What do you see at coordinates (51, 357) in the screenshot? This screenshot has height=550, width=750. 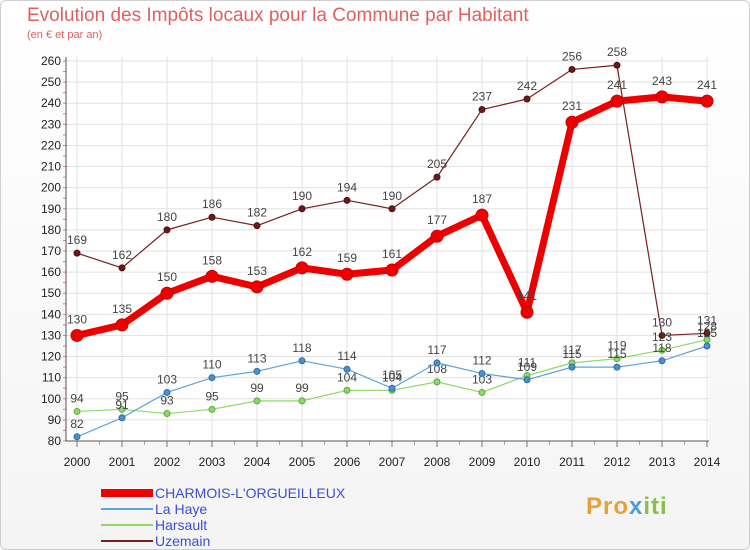 I see `y-tick-label: 120` at bounding box center [51, 357].